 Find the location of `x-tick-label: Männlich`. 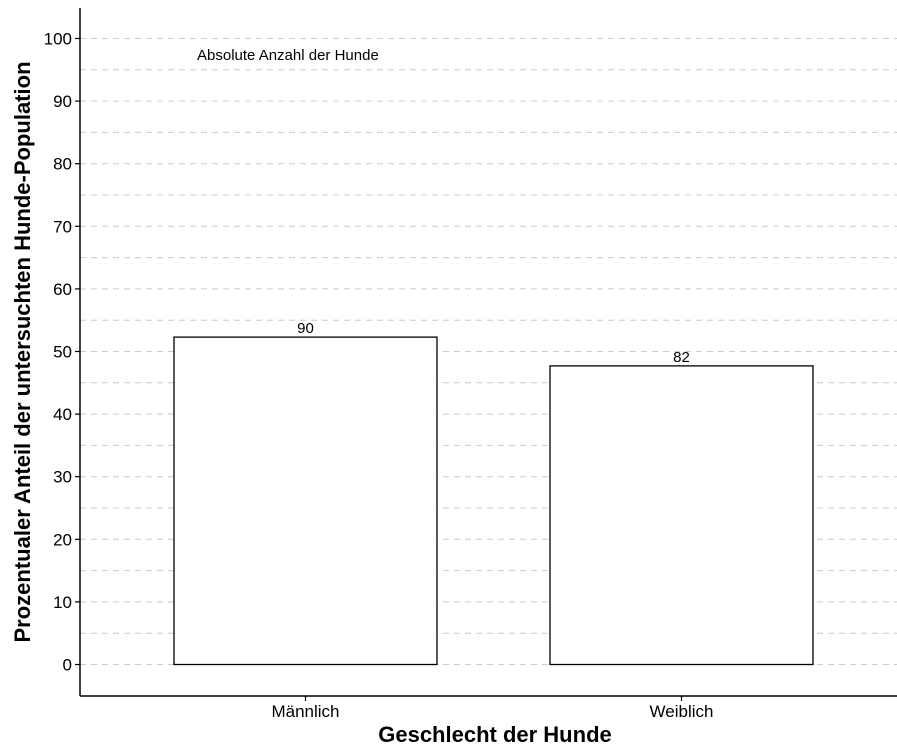

x-tick-label: Männlich is located at coordinates (305, 711).